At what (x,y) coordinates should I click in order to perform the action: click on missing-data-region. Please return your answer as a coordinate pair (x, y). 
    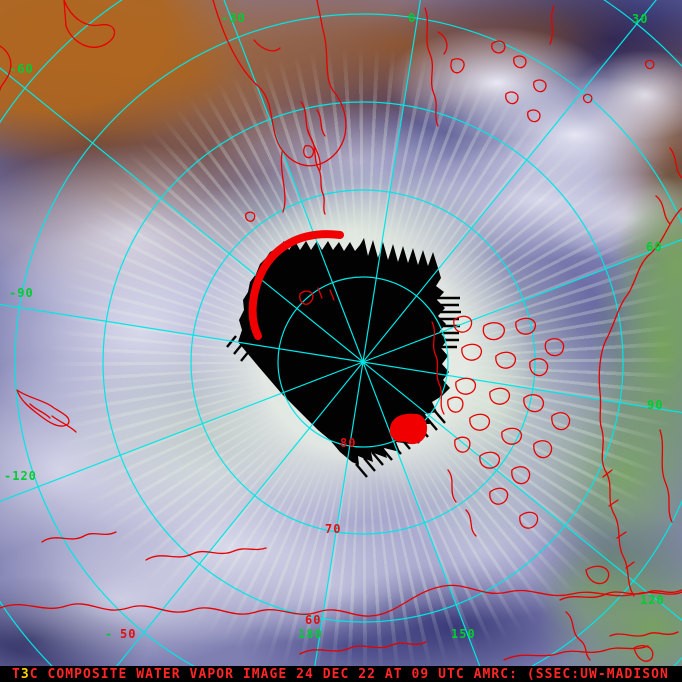
    Looking at the image, I should click on (344, 351).